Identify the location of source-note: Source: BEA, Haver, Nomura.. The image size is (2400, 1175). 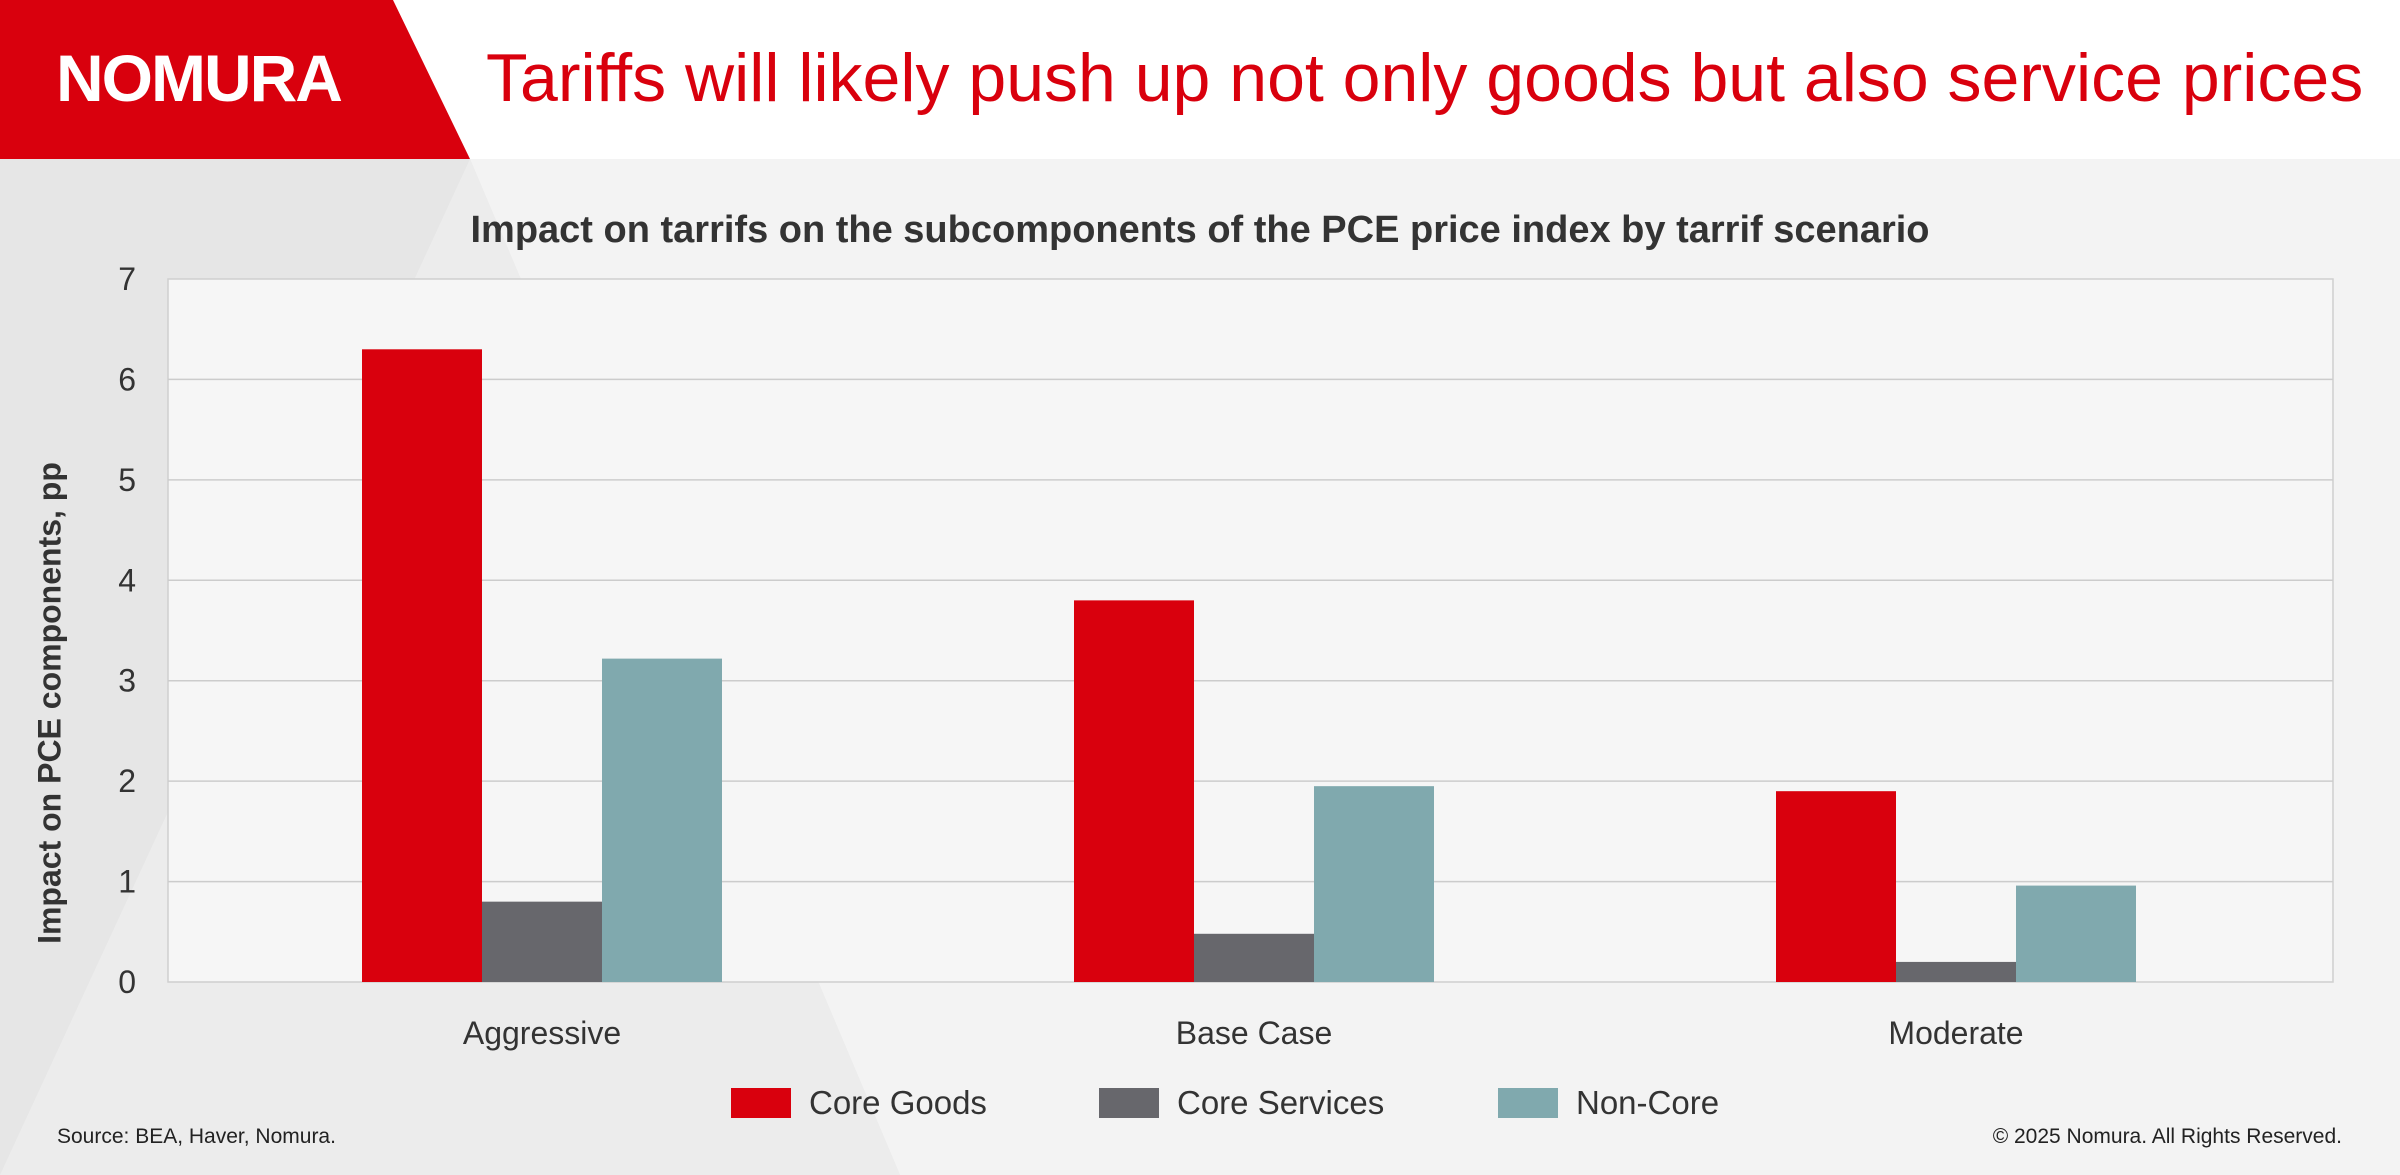
(196, 1136).